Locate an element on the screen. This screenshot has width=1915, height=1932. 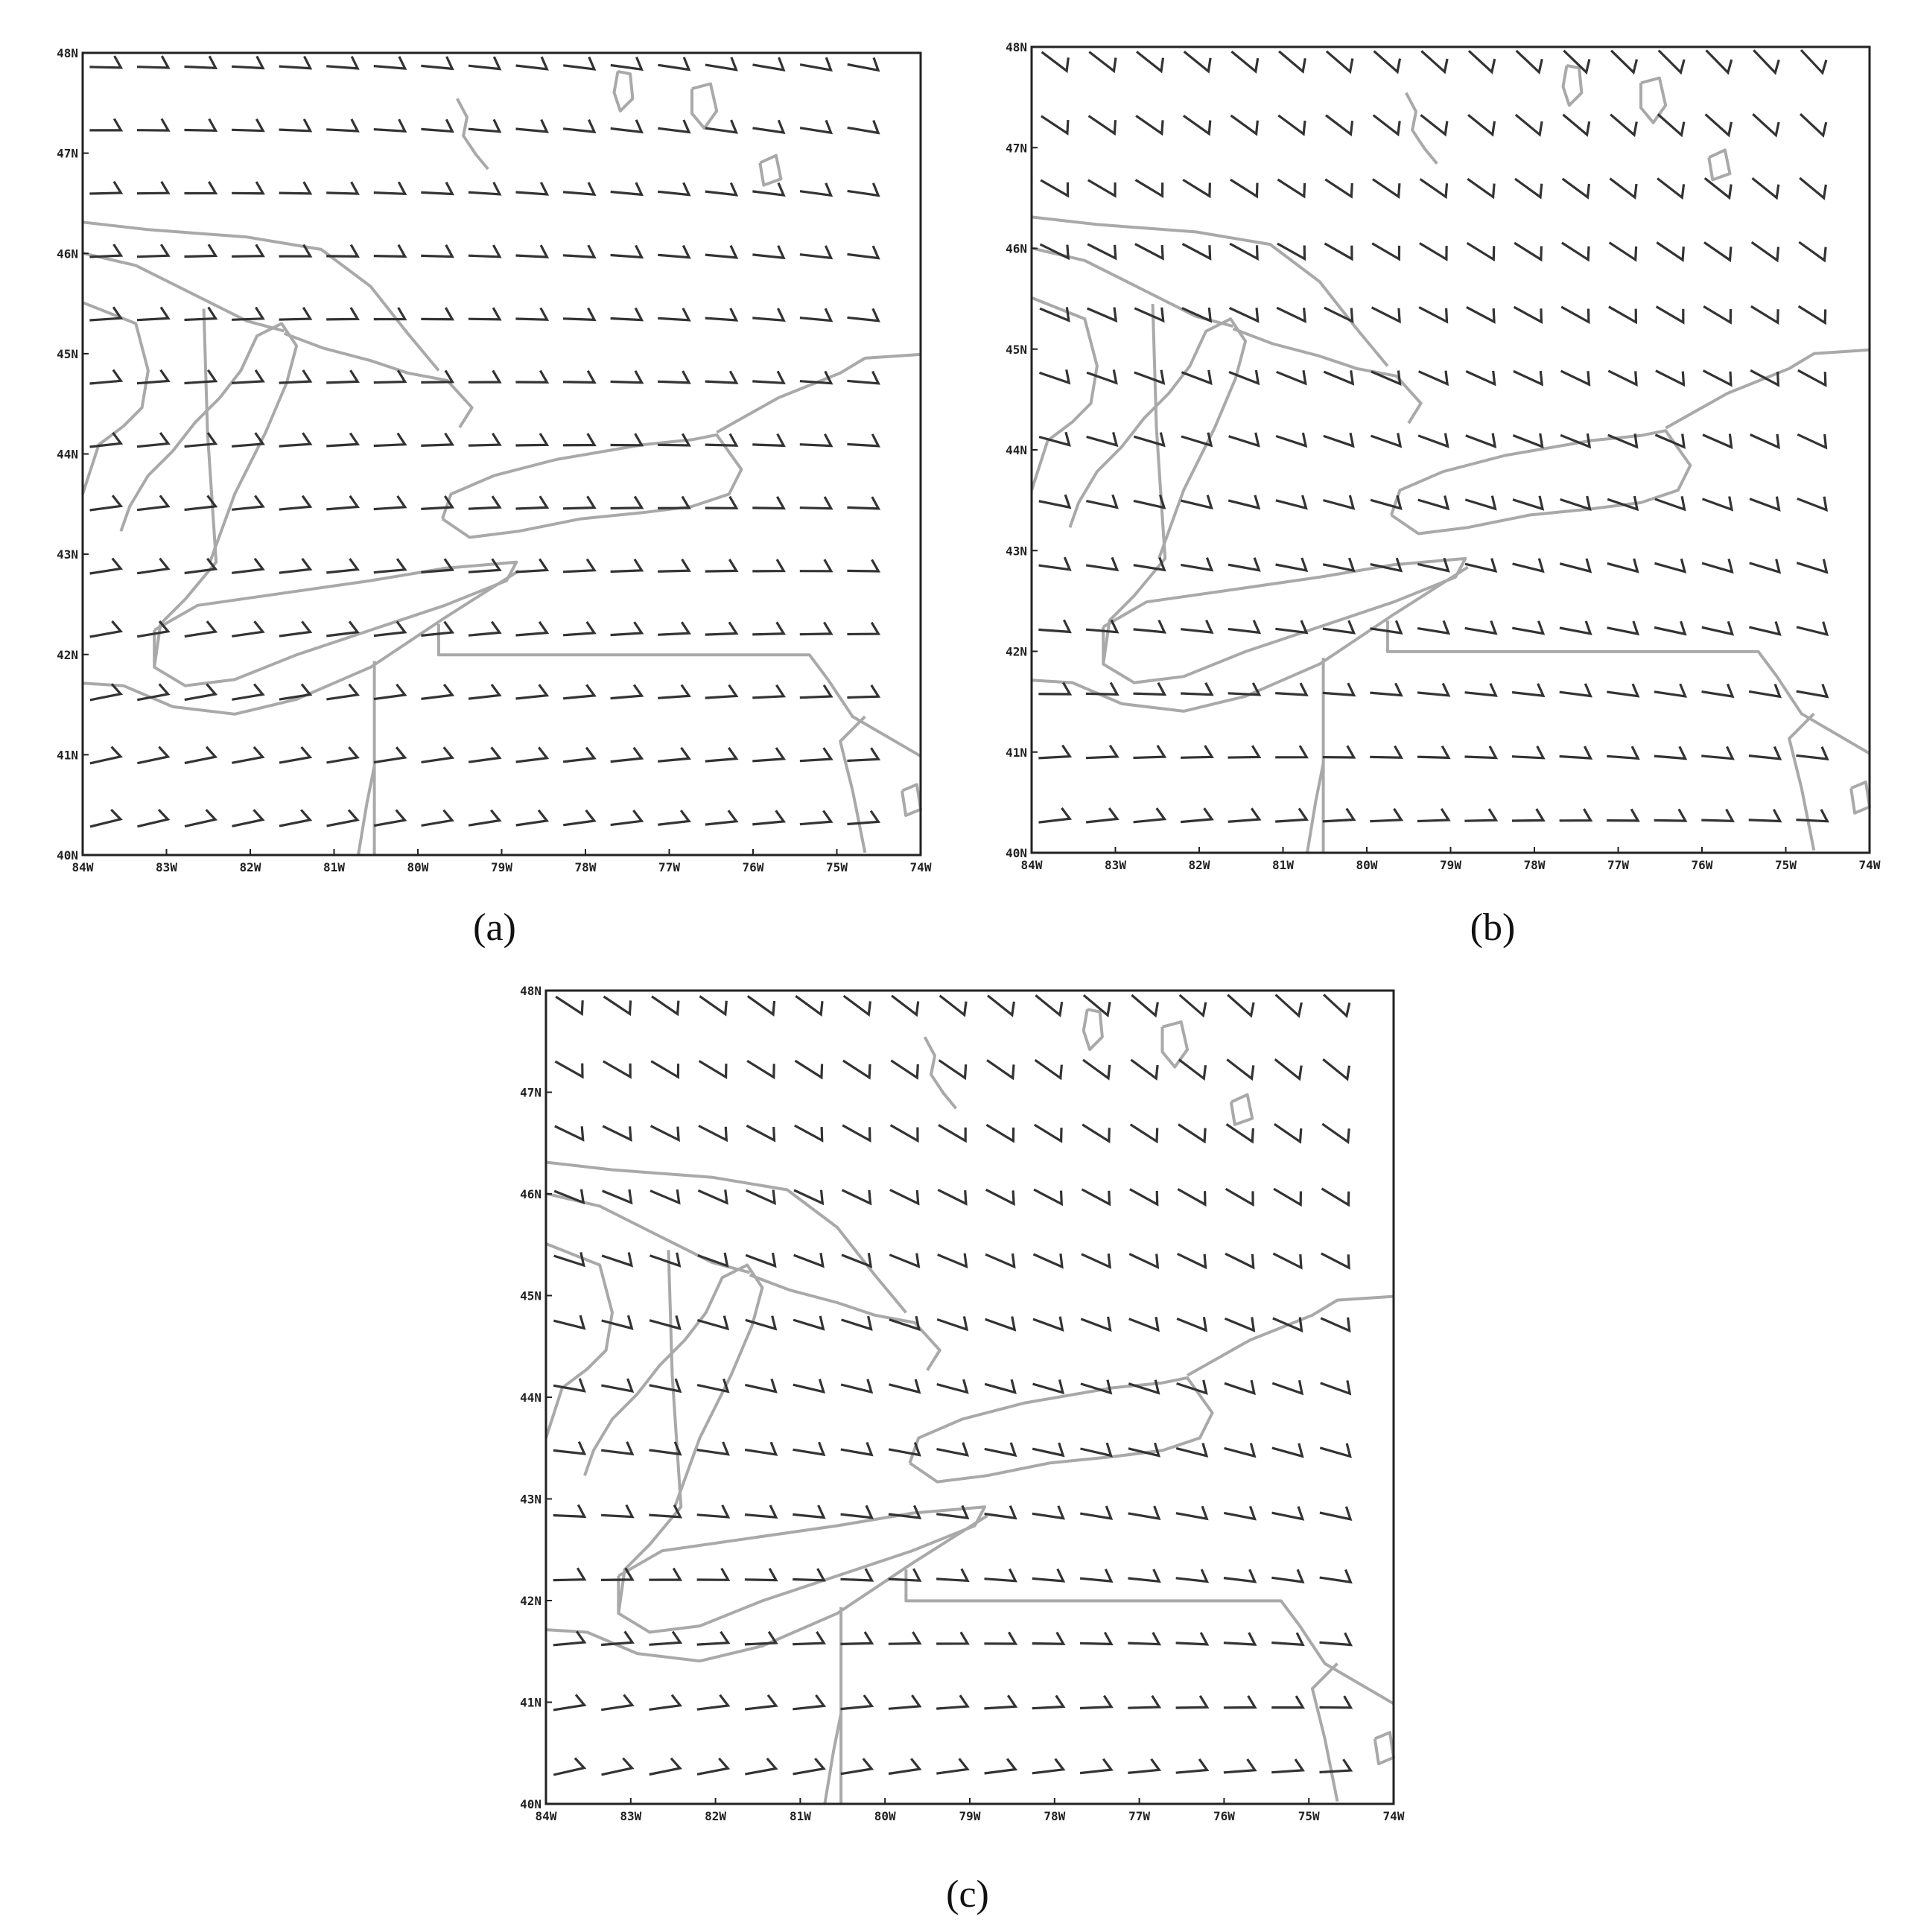
longitude-label: 77W is located at coordinates (1618, 865).